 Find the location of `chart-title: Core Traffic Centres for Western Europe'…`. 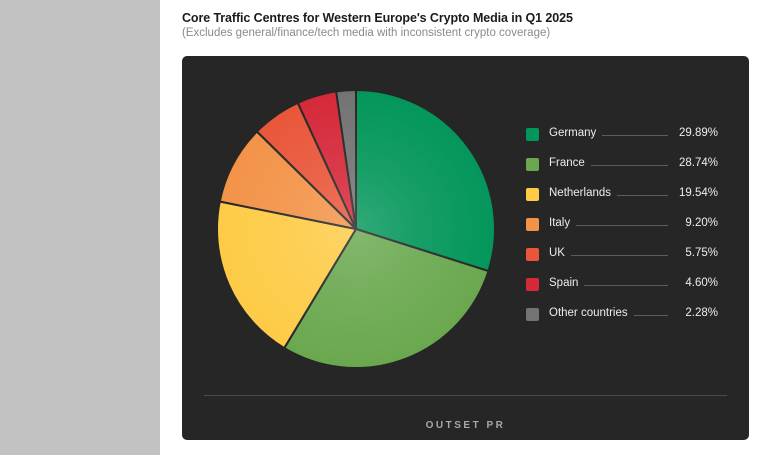

chart-title: Core Traffic Centres for Western Europe'… is located at coordinates (377, 18).